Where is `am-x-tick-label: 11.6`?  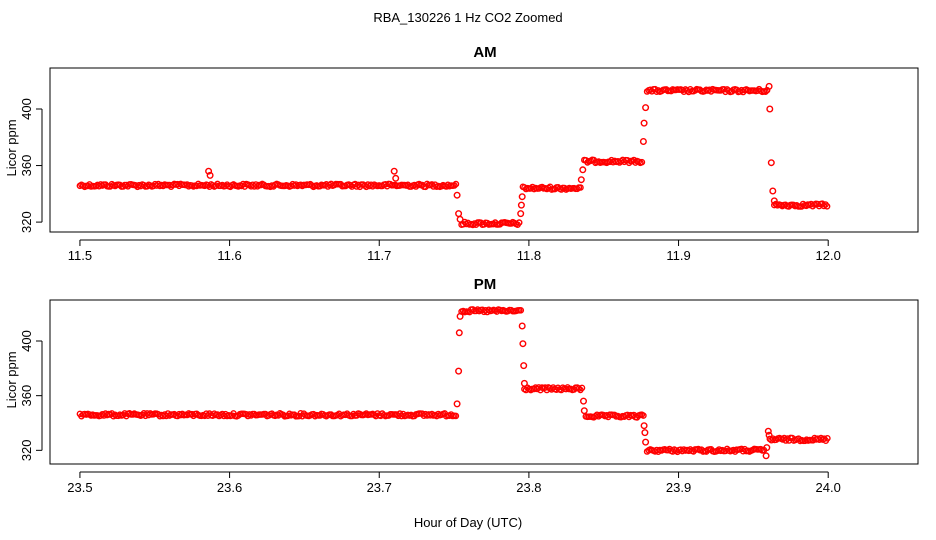 am-x-tick-label: 11.6 is located at coordinates (229, 255).